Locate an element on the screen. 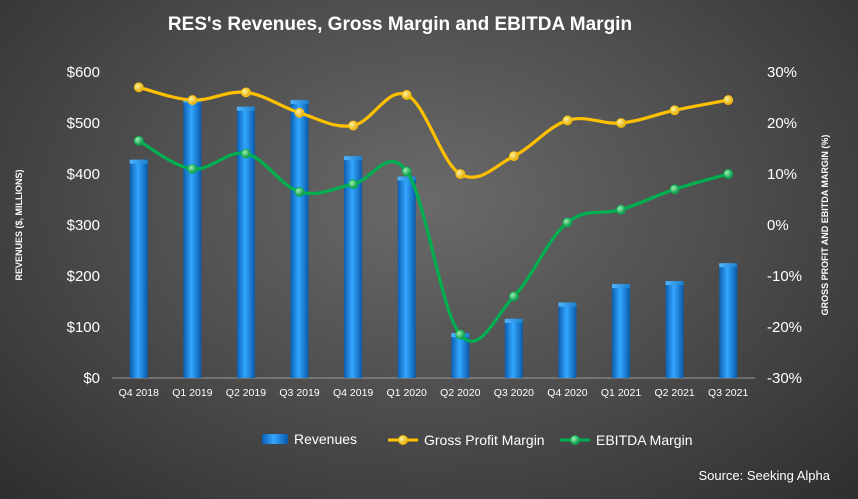 The width and height of the screenshot is (858, 499). x-tick-label: Q2 2021 is located at coordinates (674, 393).